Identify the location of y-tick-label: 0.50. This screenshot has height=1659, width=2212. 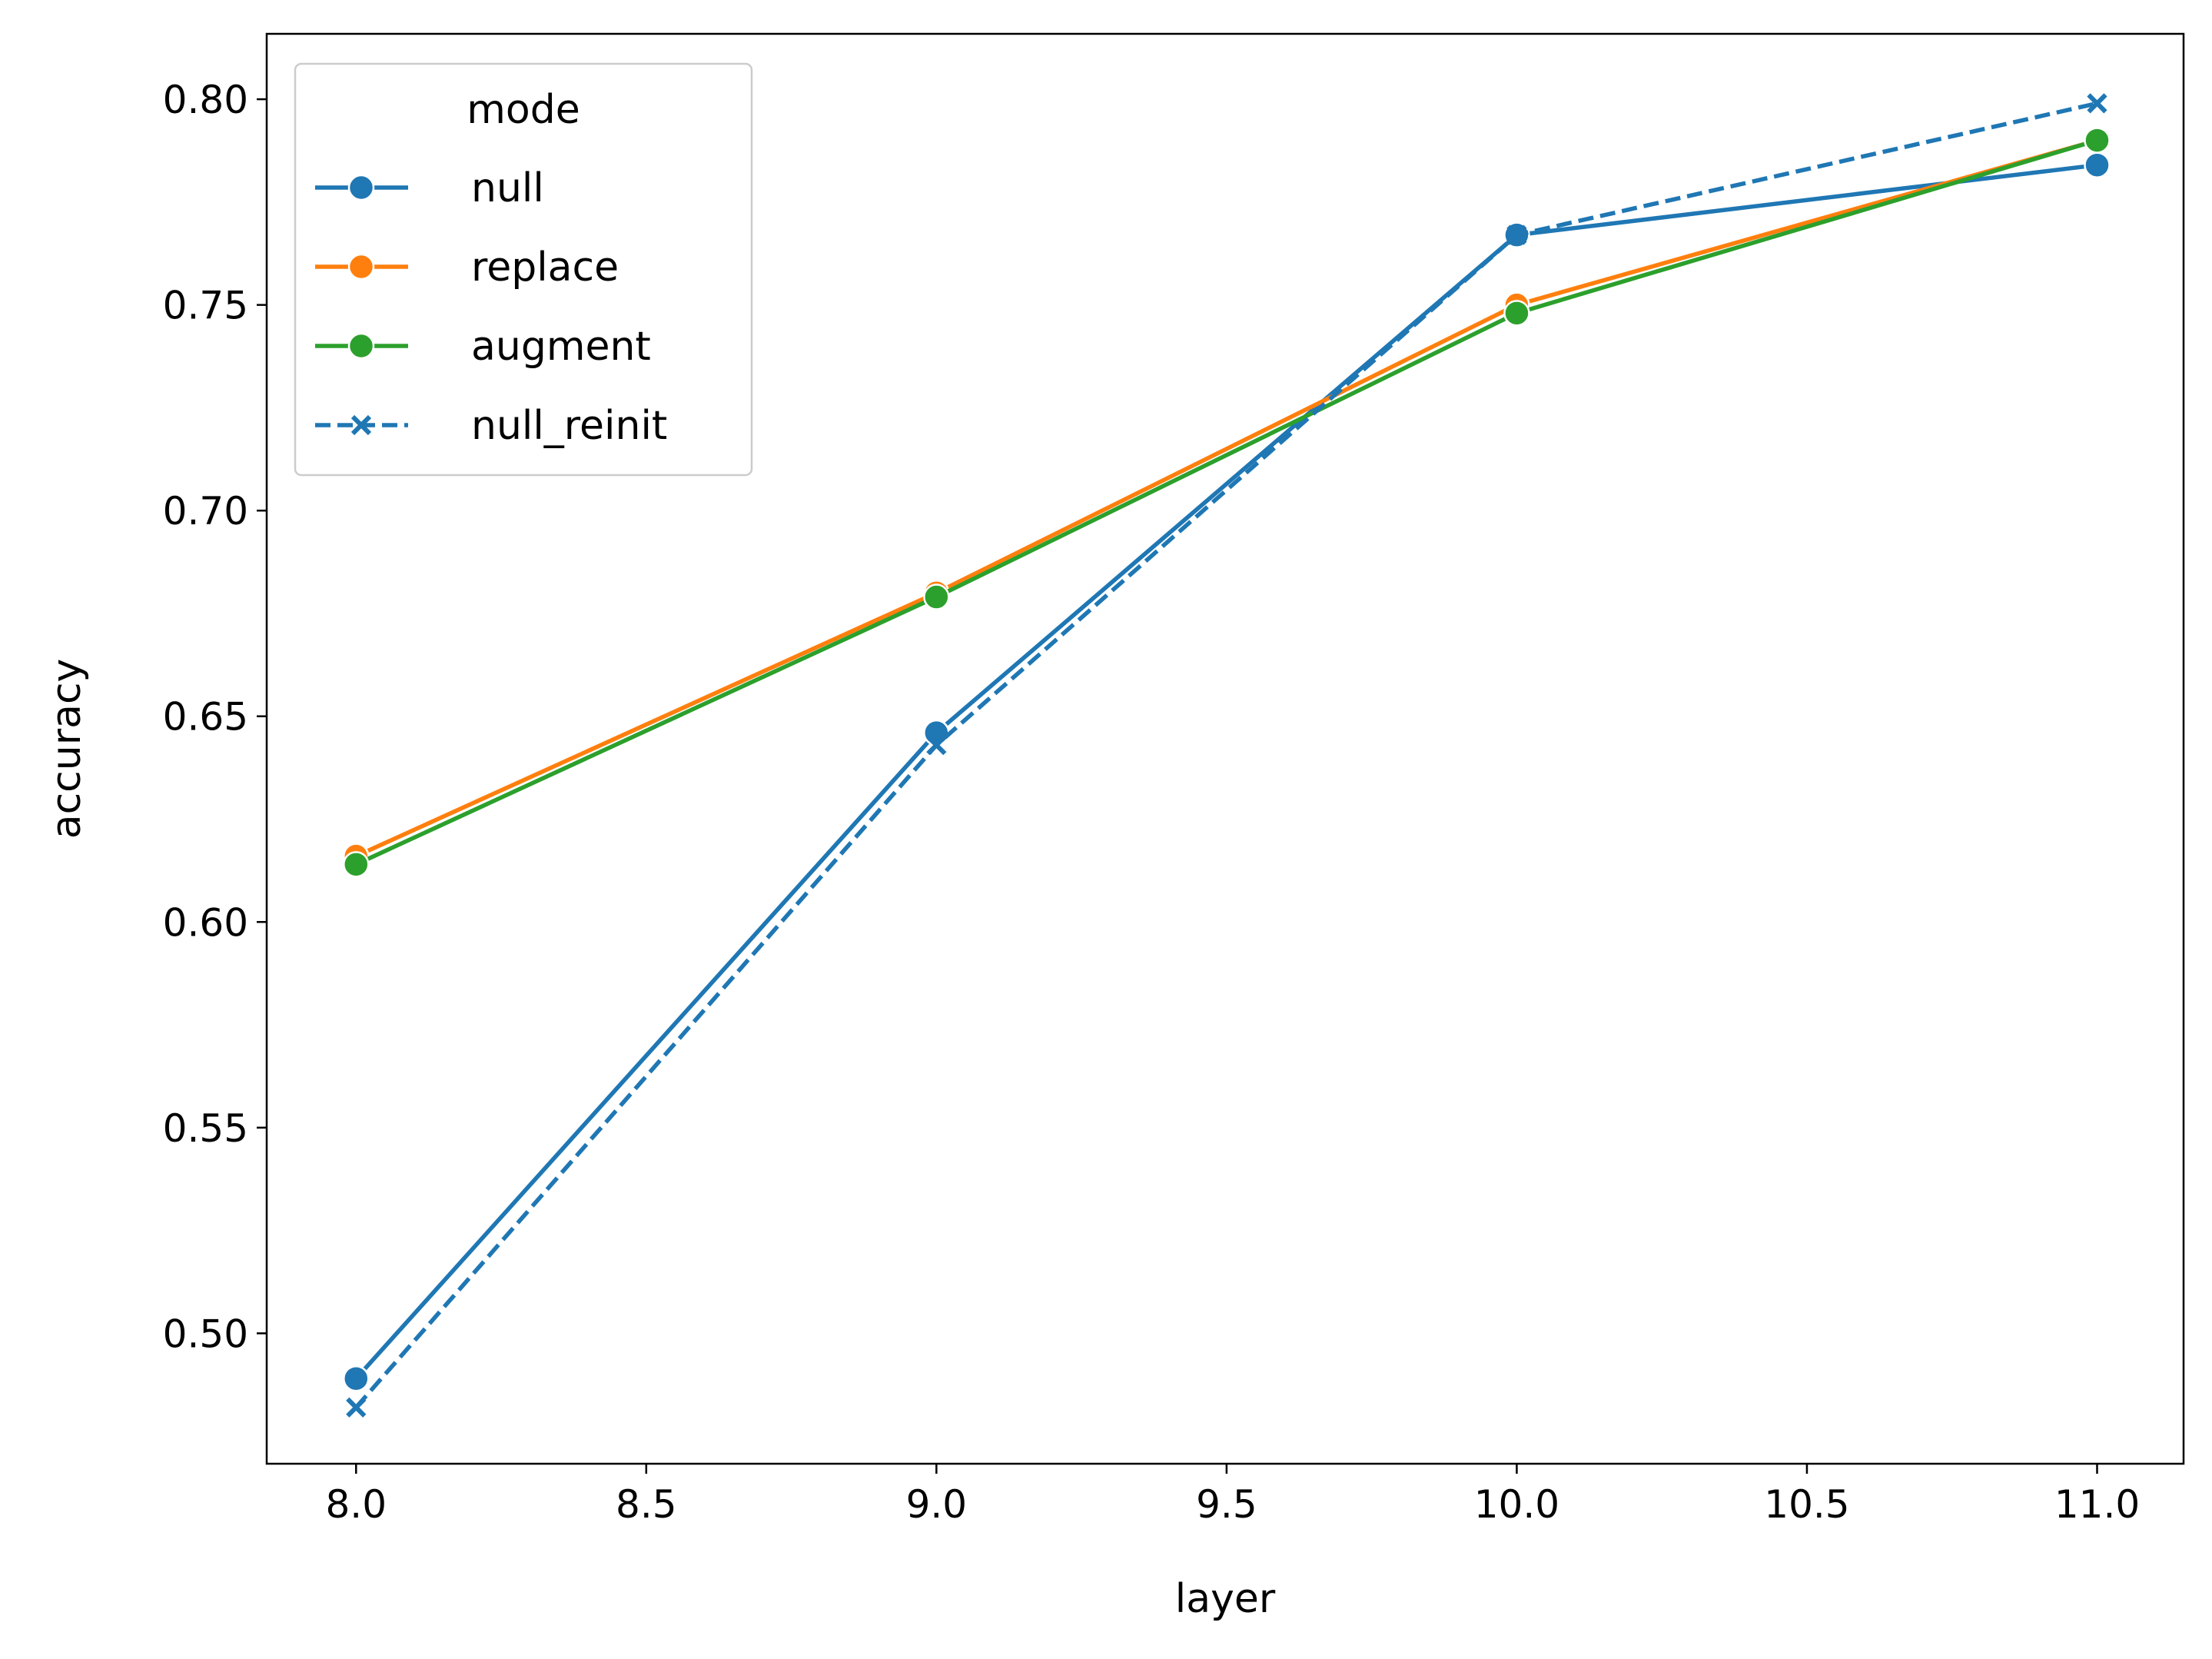
(205, 1334).